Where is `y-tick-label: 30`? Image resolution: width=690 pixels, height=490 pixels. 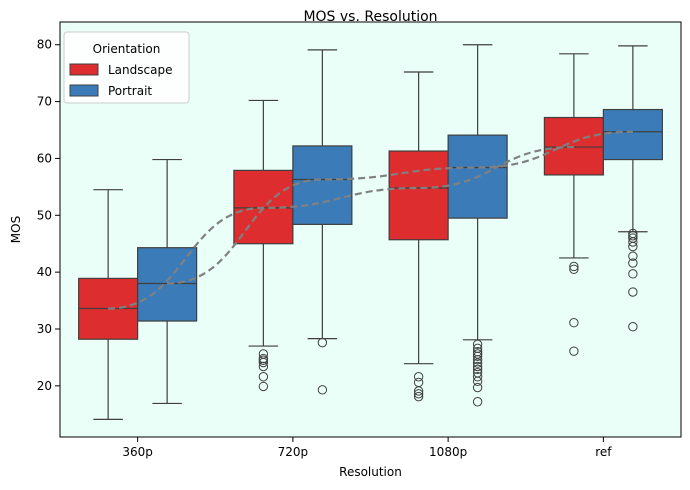 y-tick-label: 30 is located at coordinates (44, 329).